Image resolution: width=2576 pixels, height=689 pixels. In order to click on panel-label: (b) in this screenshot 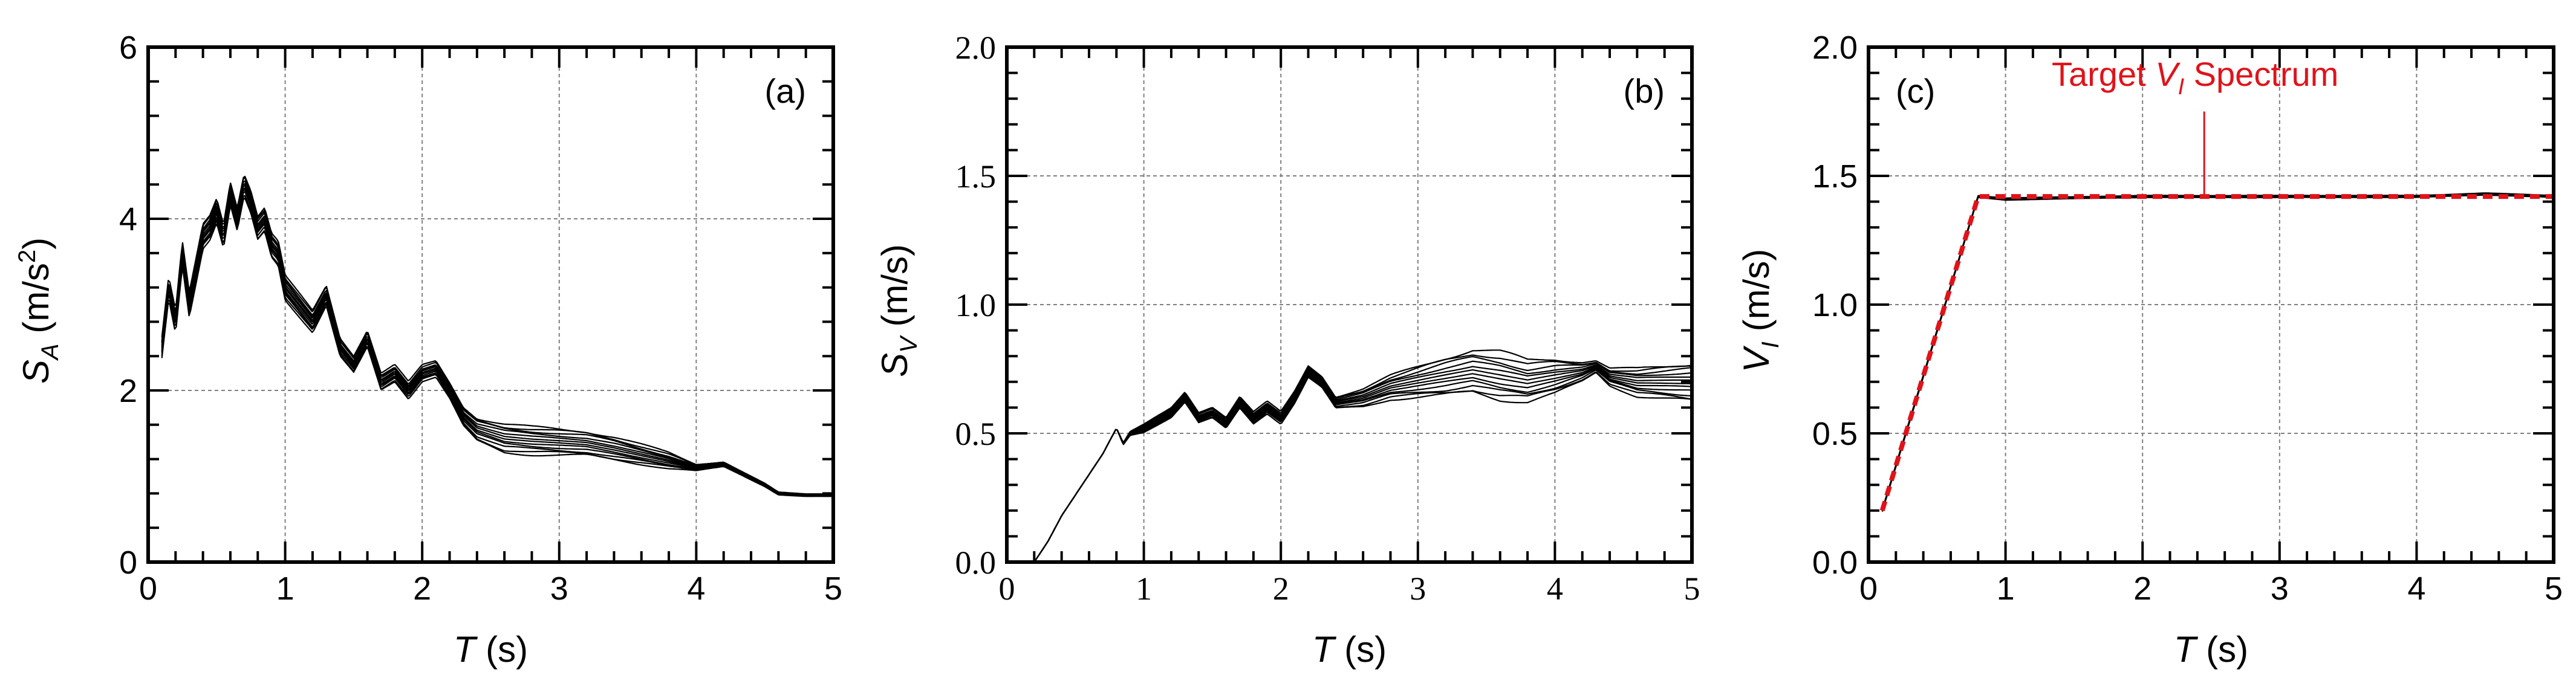, I will do `click(1645, 91)`.